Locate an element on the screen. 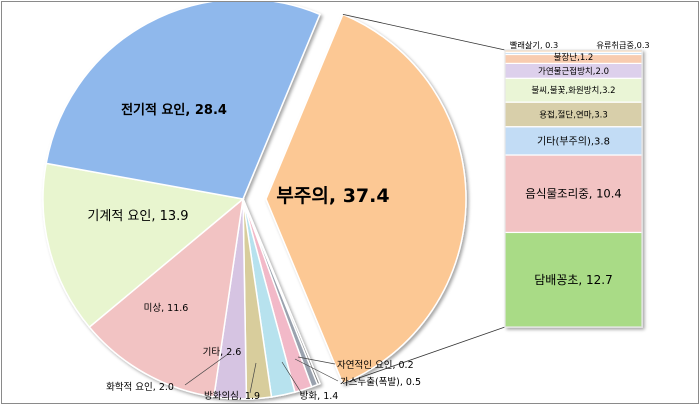 The width and height of the screenshot is (700, 407). pie-data-label: 가스누출(폭발), 0.5 is located at coordinates (380, 382).